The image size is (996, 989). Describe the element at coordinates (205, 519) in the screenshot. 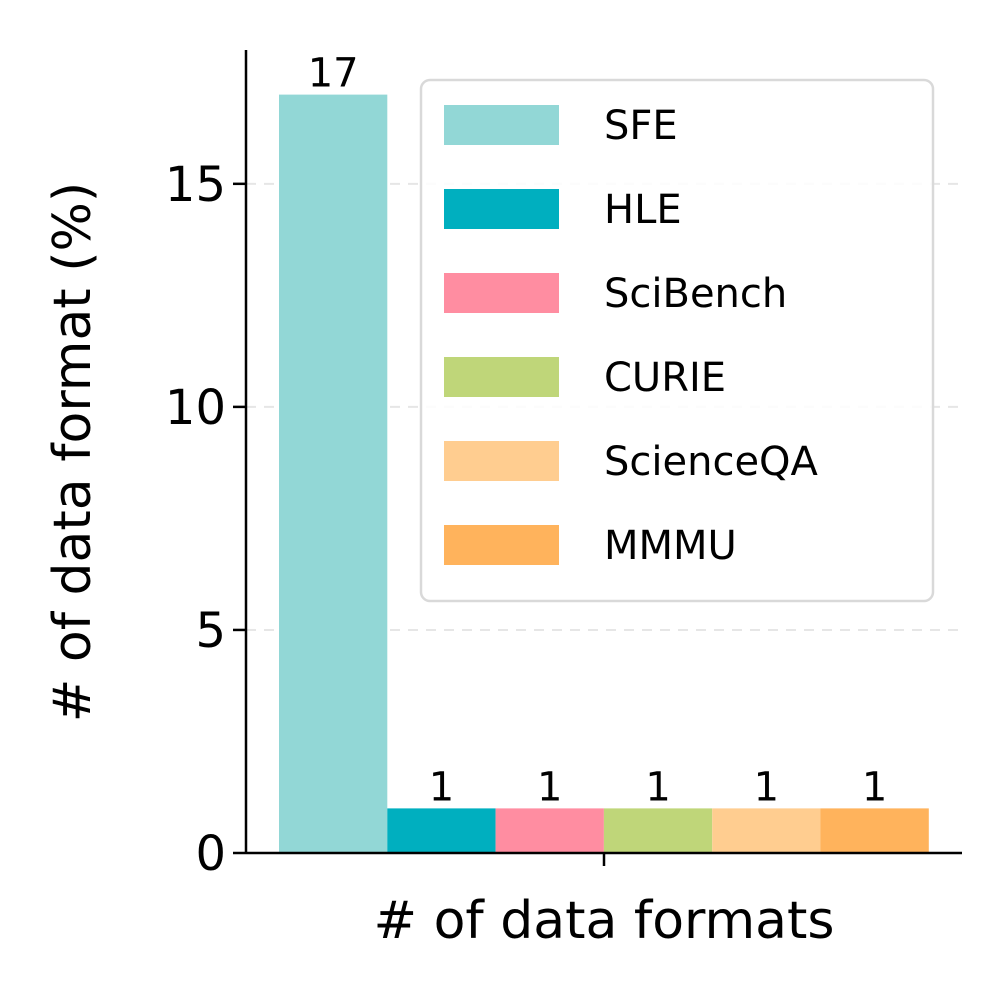

I see `y-ticks: 0 5 10 15` at that location.